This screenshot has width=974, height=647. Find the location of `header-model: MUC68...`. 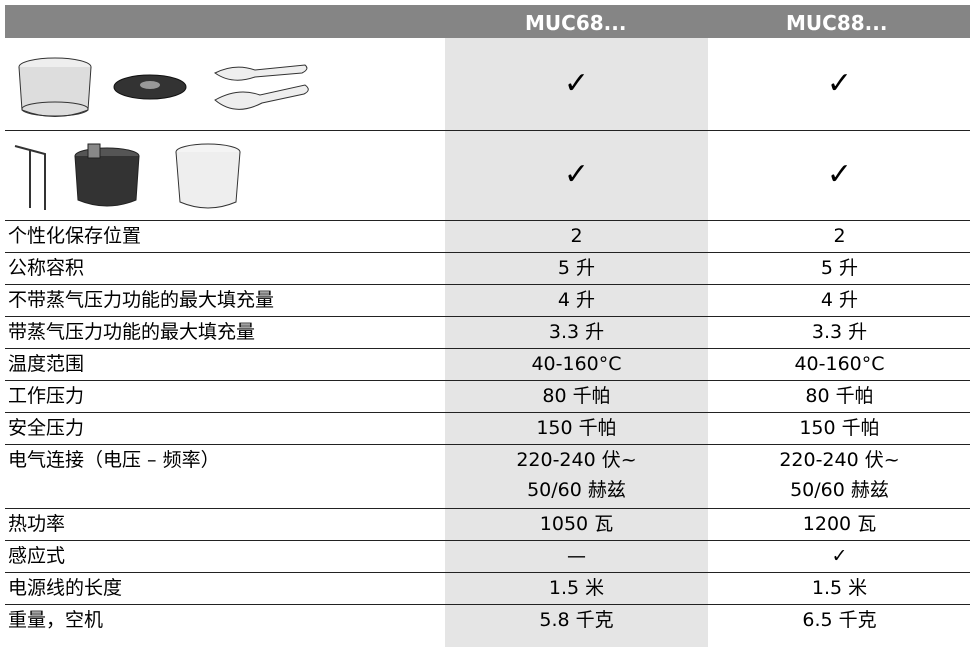

header-model: MUC68... is located at coordinates (576, 23).